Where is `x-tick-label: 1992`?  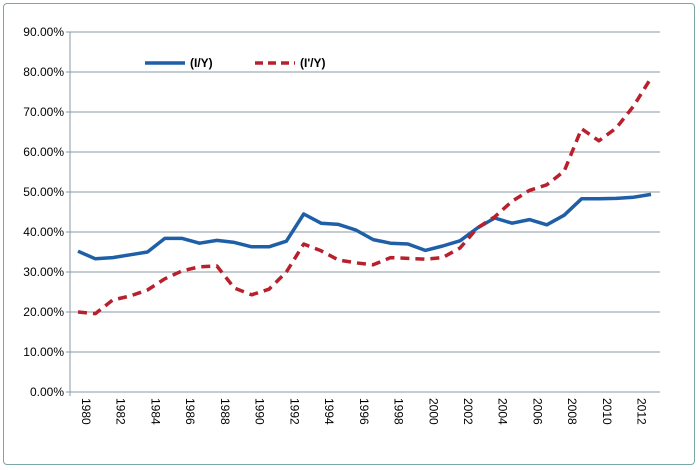
x-tick-label: 1992 is located at coordinates (294, 411).